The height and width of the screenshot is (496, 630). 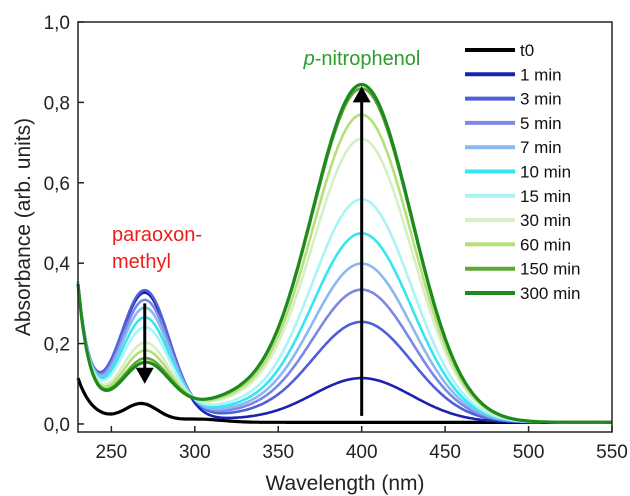 I want to click on legend-label: 300 min, so click(x=550, y=293).